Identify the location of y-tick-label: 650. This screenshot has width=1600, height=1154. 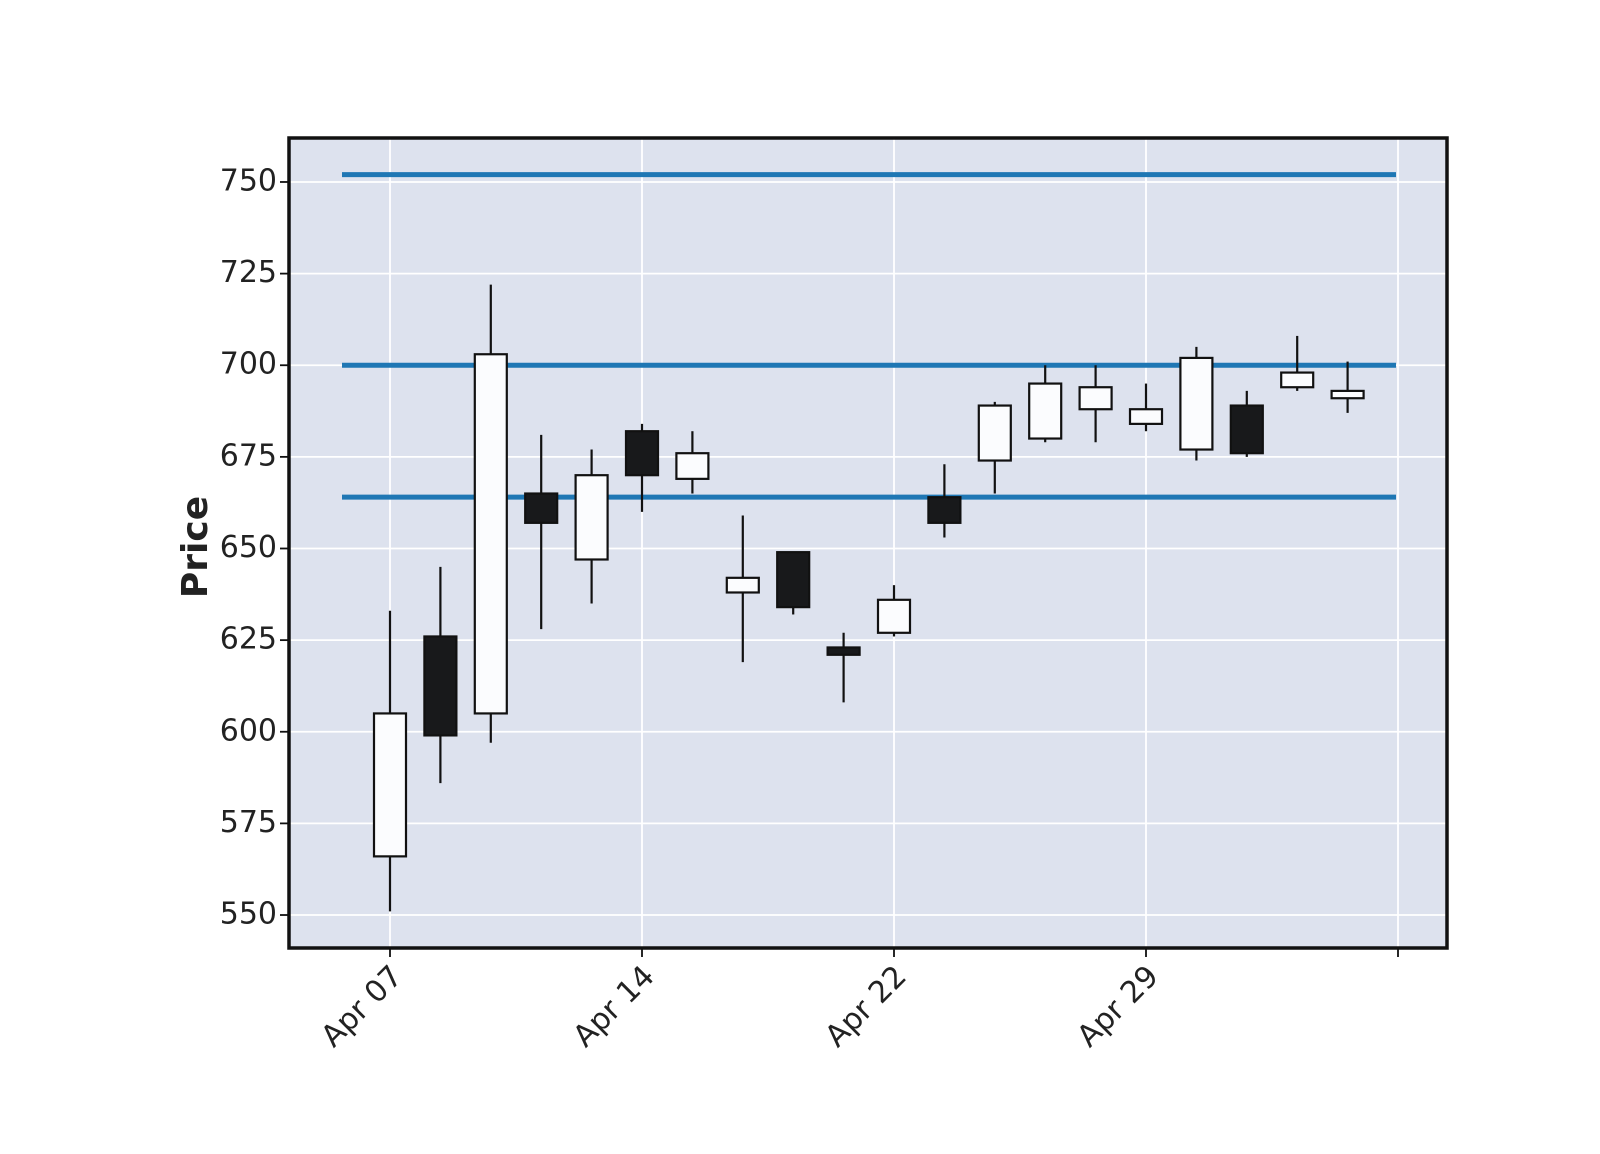
(248, 547).